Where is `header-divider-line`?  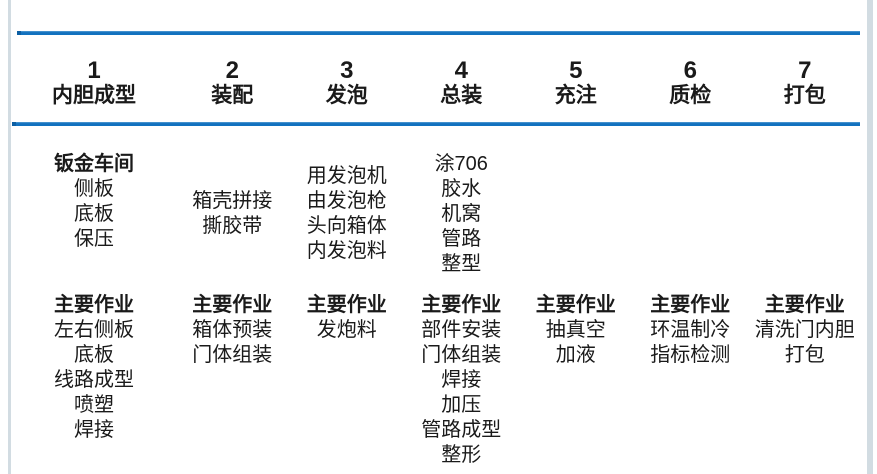
header-divider-line is located at coordinates (436, 124).